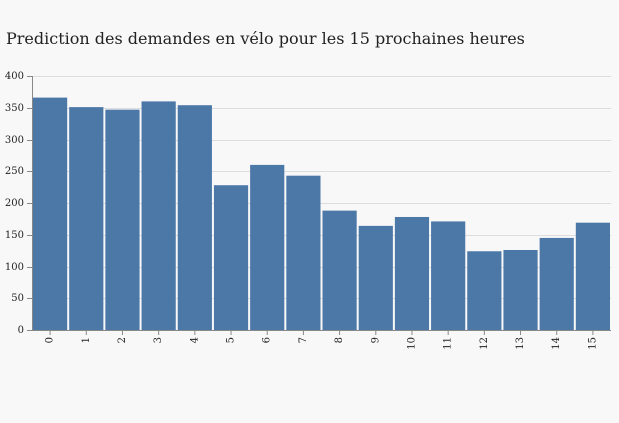 The height and width of the screenshot is (423, 619). I want to click on x-tick-label: 3, so click(158, 340).